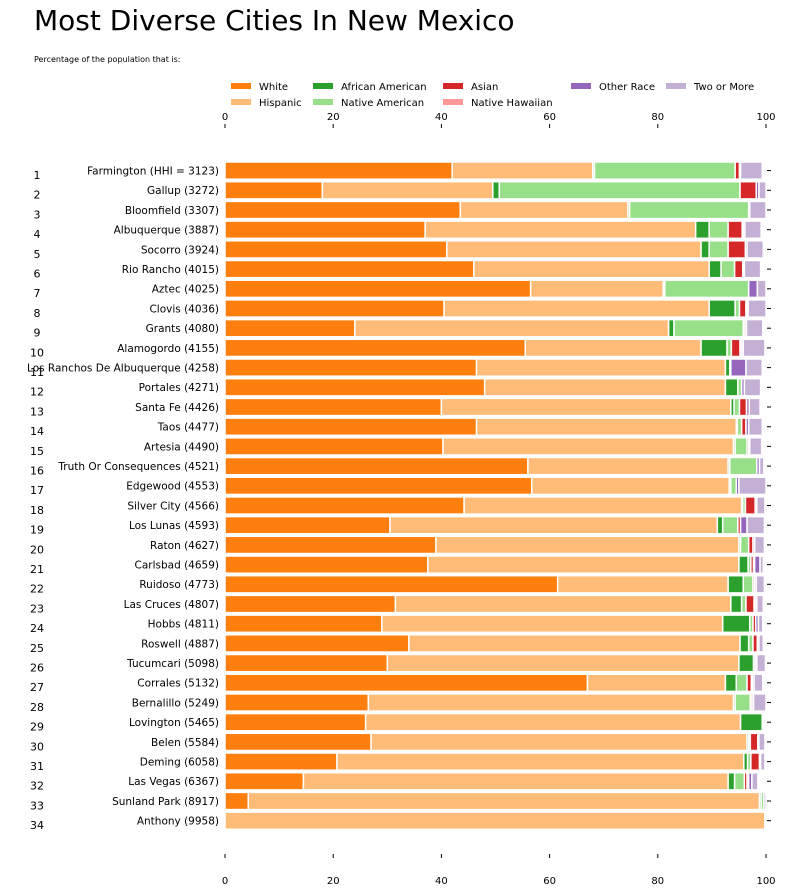  I want to click on legend-swatch-native-hawaiian, so click(453, 102).